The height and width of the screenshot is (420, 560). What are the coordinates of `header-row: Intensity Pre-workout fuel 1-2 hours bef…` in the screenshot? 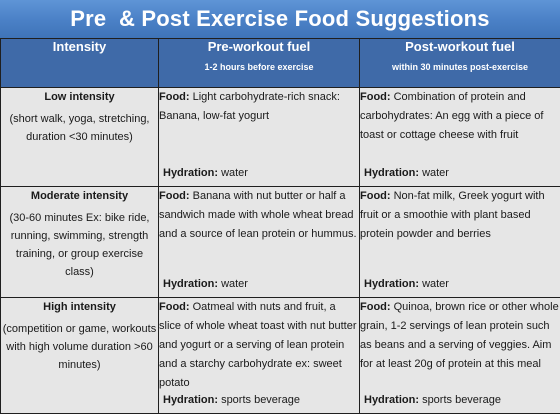 It's located at (280, 63).